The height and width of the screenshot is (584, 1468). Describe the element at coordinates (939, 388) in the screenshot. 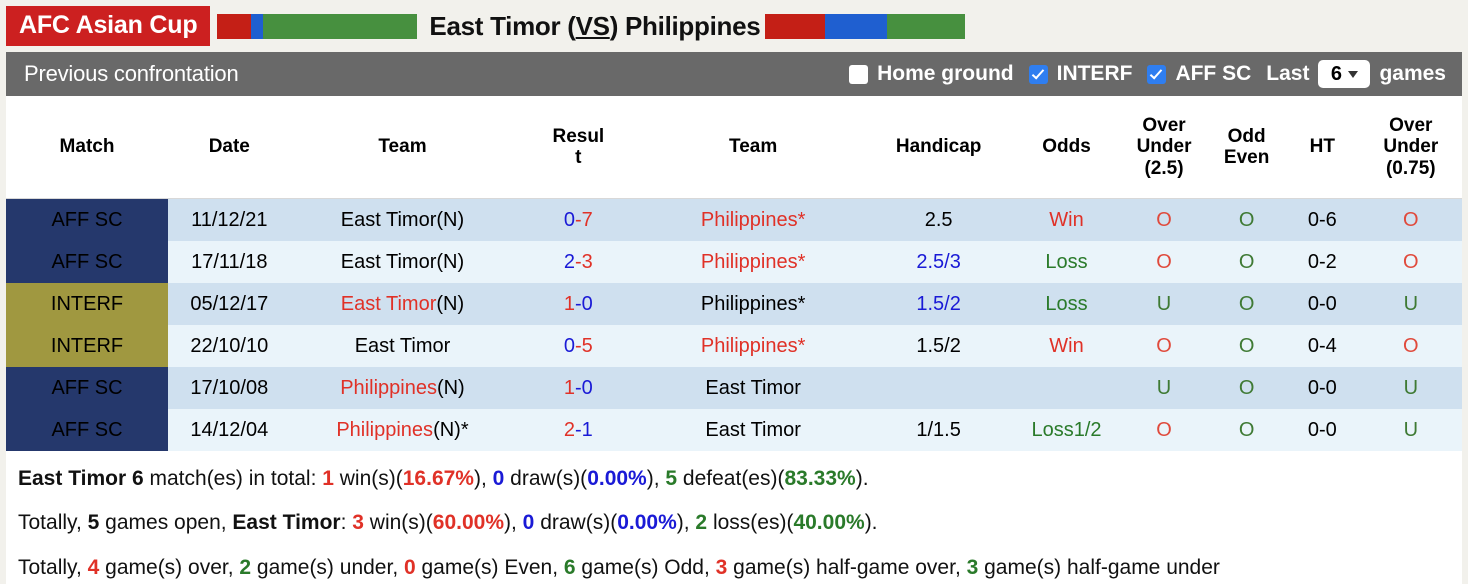

I see `cell-handicap` at that location.